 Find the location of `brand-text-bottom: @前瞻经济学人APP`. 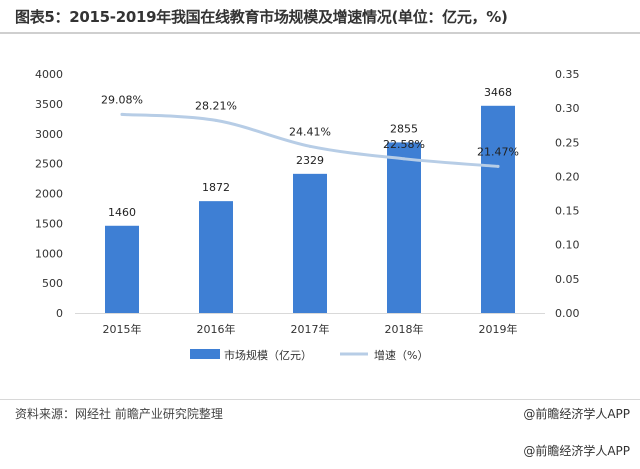

brand-text-bottom: @前瞻经济学人APP is located at coordinates (576, 451).